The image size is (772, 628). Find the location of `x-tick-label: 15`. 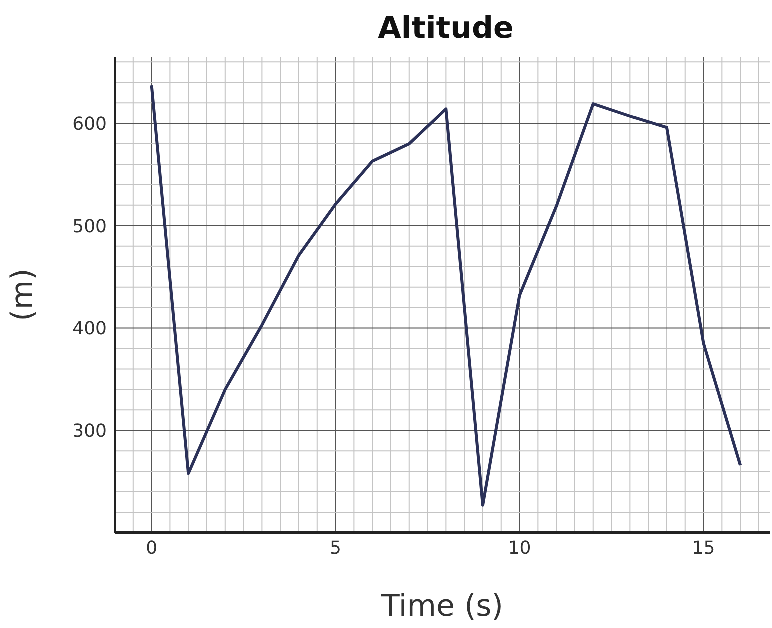

x-tick-label: 15 is located at coordinates (704, 548).